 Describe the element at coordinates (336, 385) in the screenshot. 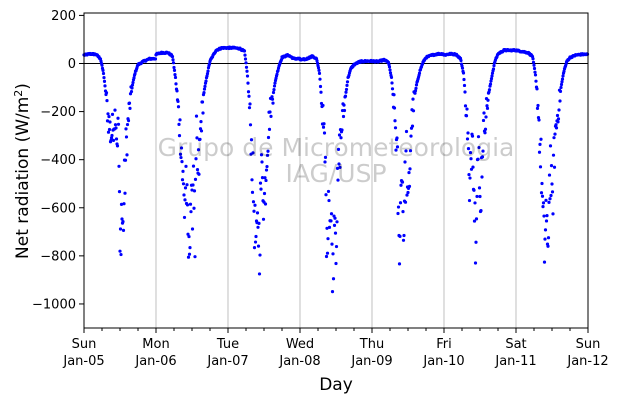

I see `x-axis-title: Day` at that location.